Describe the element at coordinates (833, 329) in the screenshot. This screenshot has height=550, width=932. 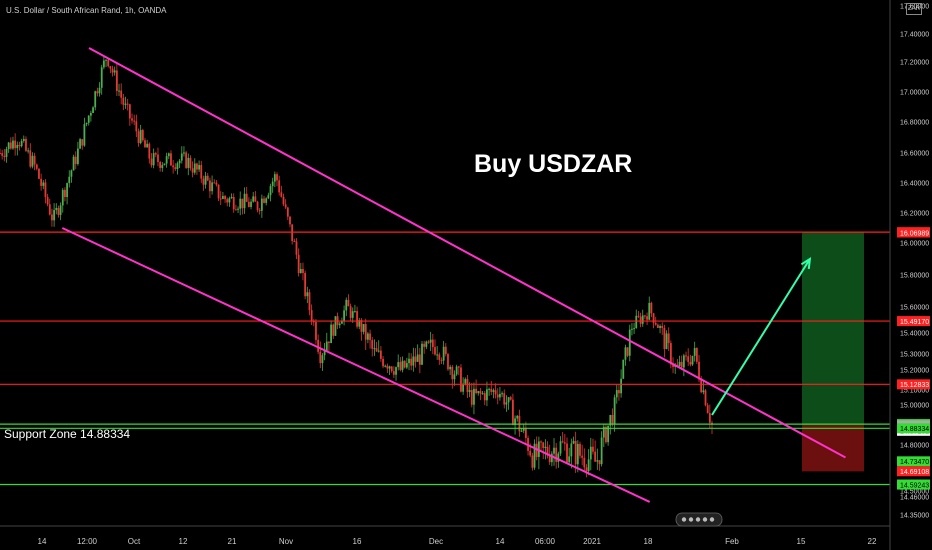
I see `profit-zone` at that location.